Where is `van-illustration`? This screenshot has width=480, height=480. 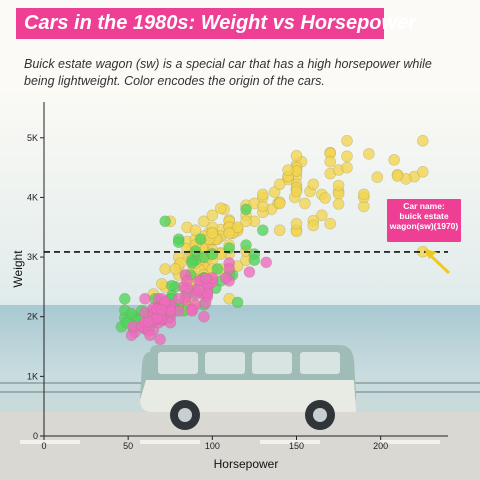 van-illustration is located at coordinates (248, 387).